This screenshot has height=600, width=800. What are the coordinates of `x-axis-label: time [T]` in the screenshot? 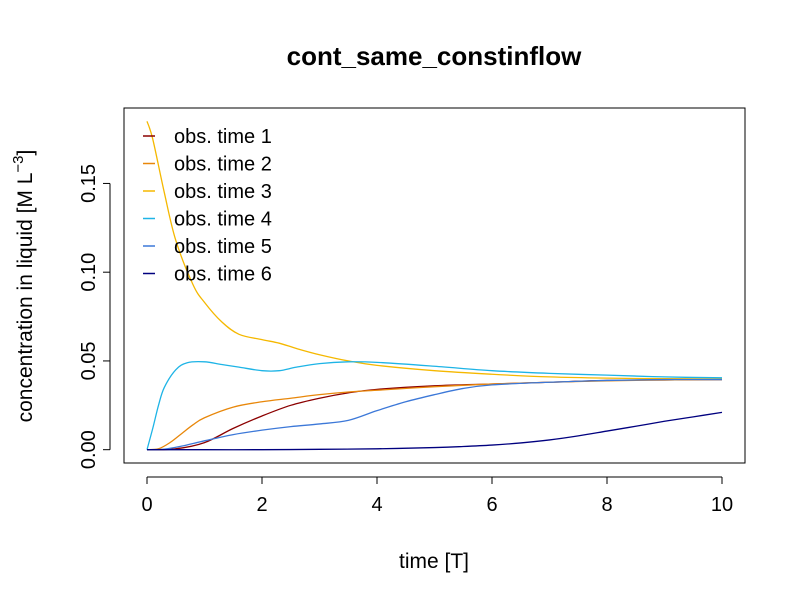 It's located at (434, 561).